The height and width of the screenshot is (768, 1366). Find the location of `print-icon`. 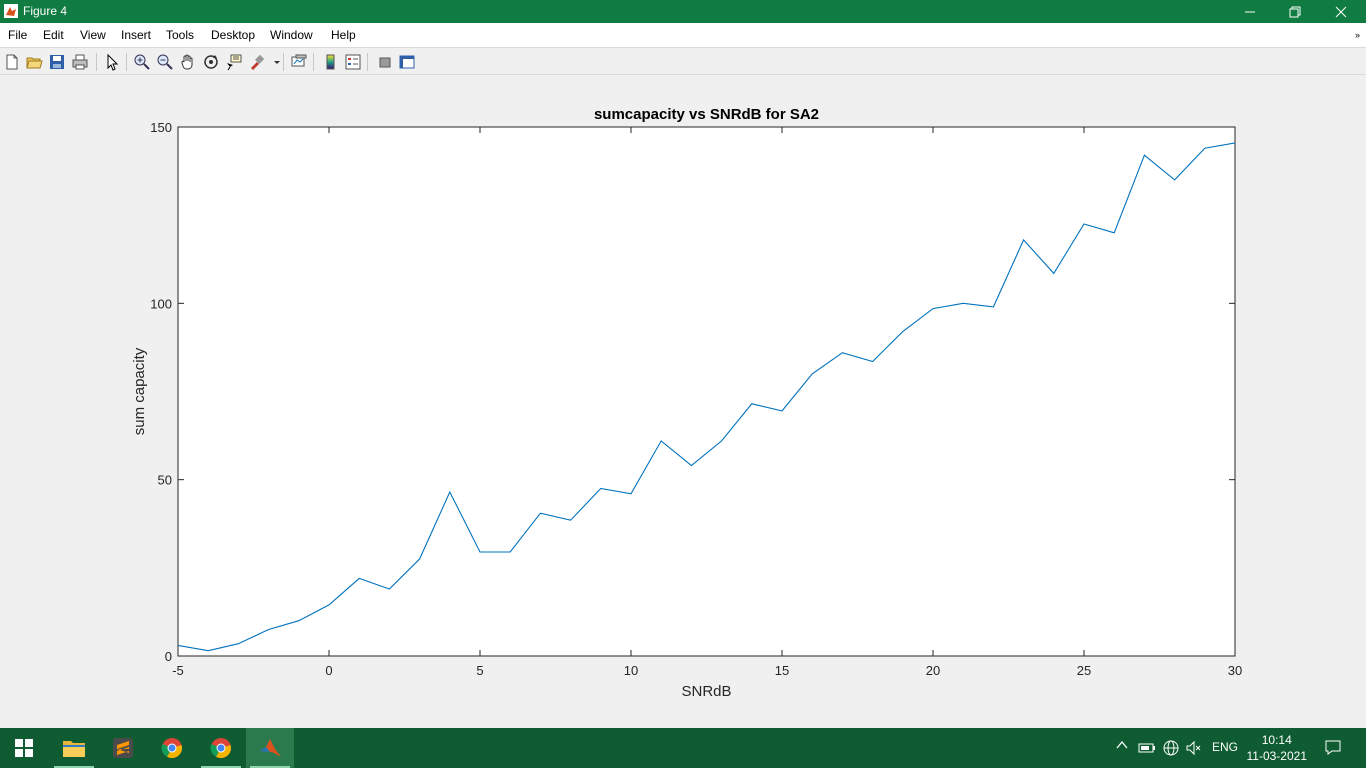

print-icon is located at coordinates (80, 62).